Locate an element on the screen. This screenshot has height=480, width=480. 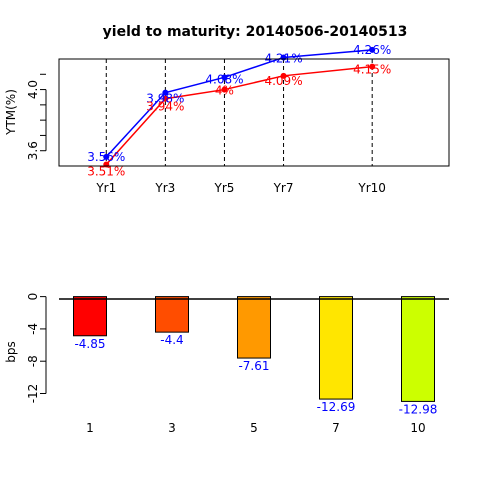
ytm-x-tick-label: Yr1 is located at coordinates (105, 188).